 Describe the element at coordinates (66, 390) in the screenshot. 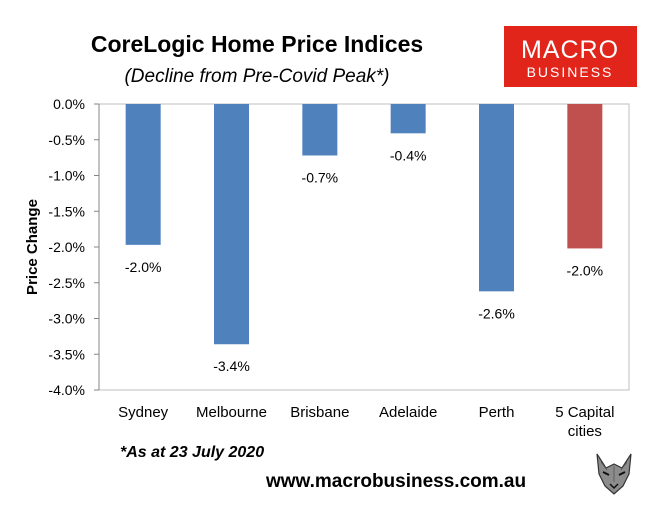

I see `y-tick-label: -4.0%` at that location.